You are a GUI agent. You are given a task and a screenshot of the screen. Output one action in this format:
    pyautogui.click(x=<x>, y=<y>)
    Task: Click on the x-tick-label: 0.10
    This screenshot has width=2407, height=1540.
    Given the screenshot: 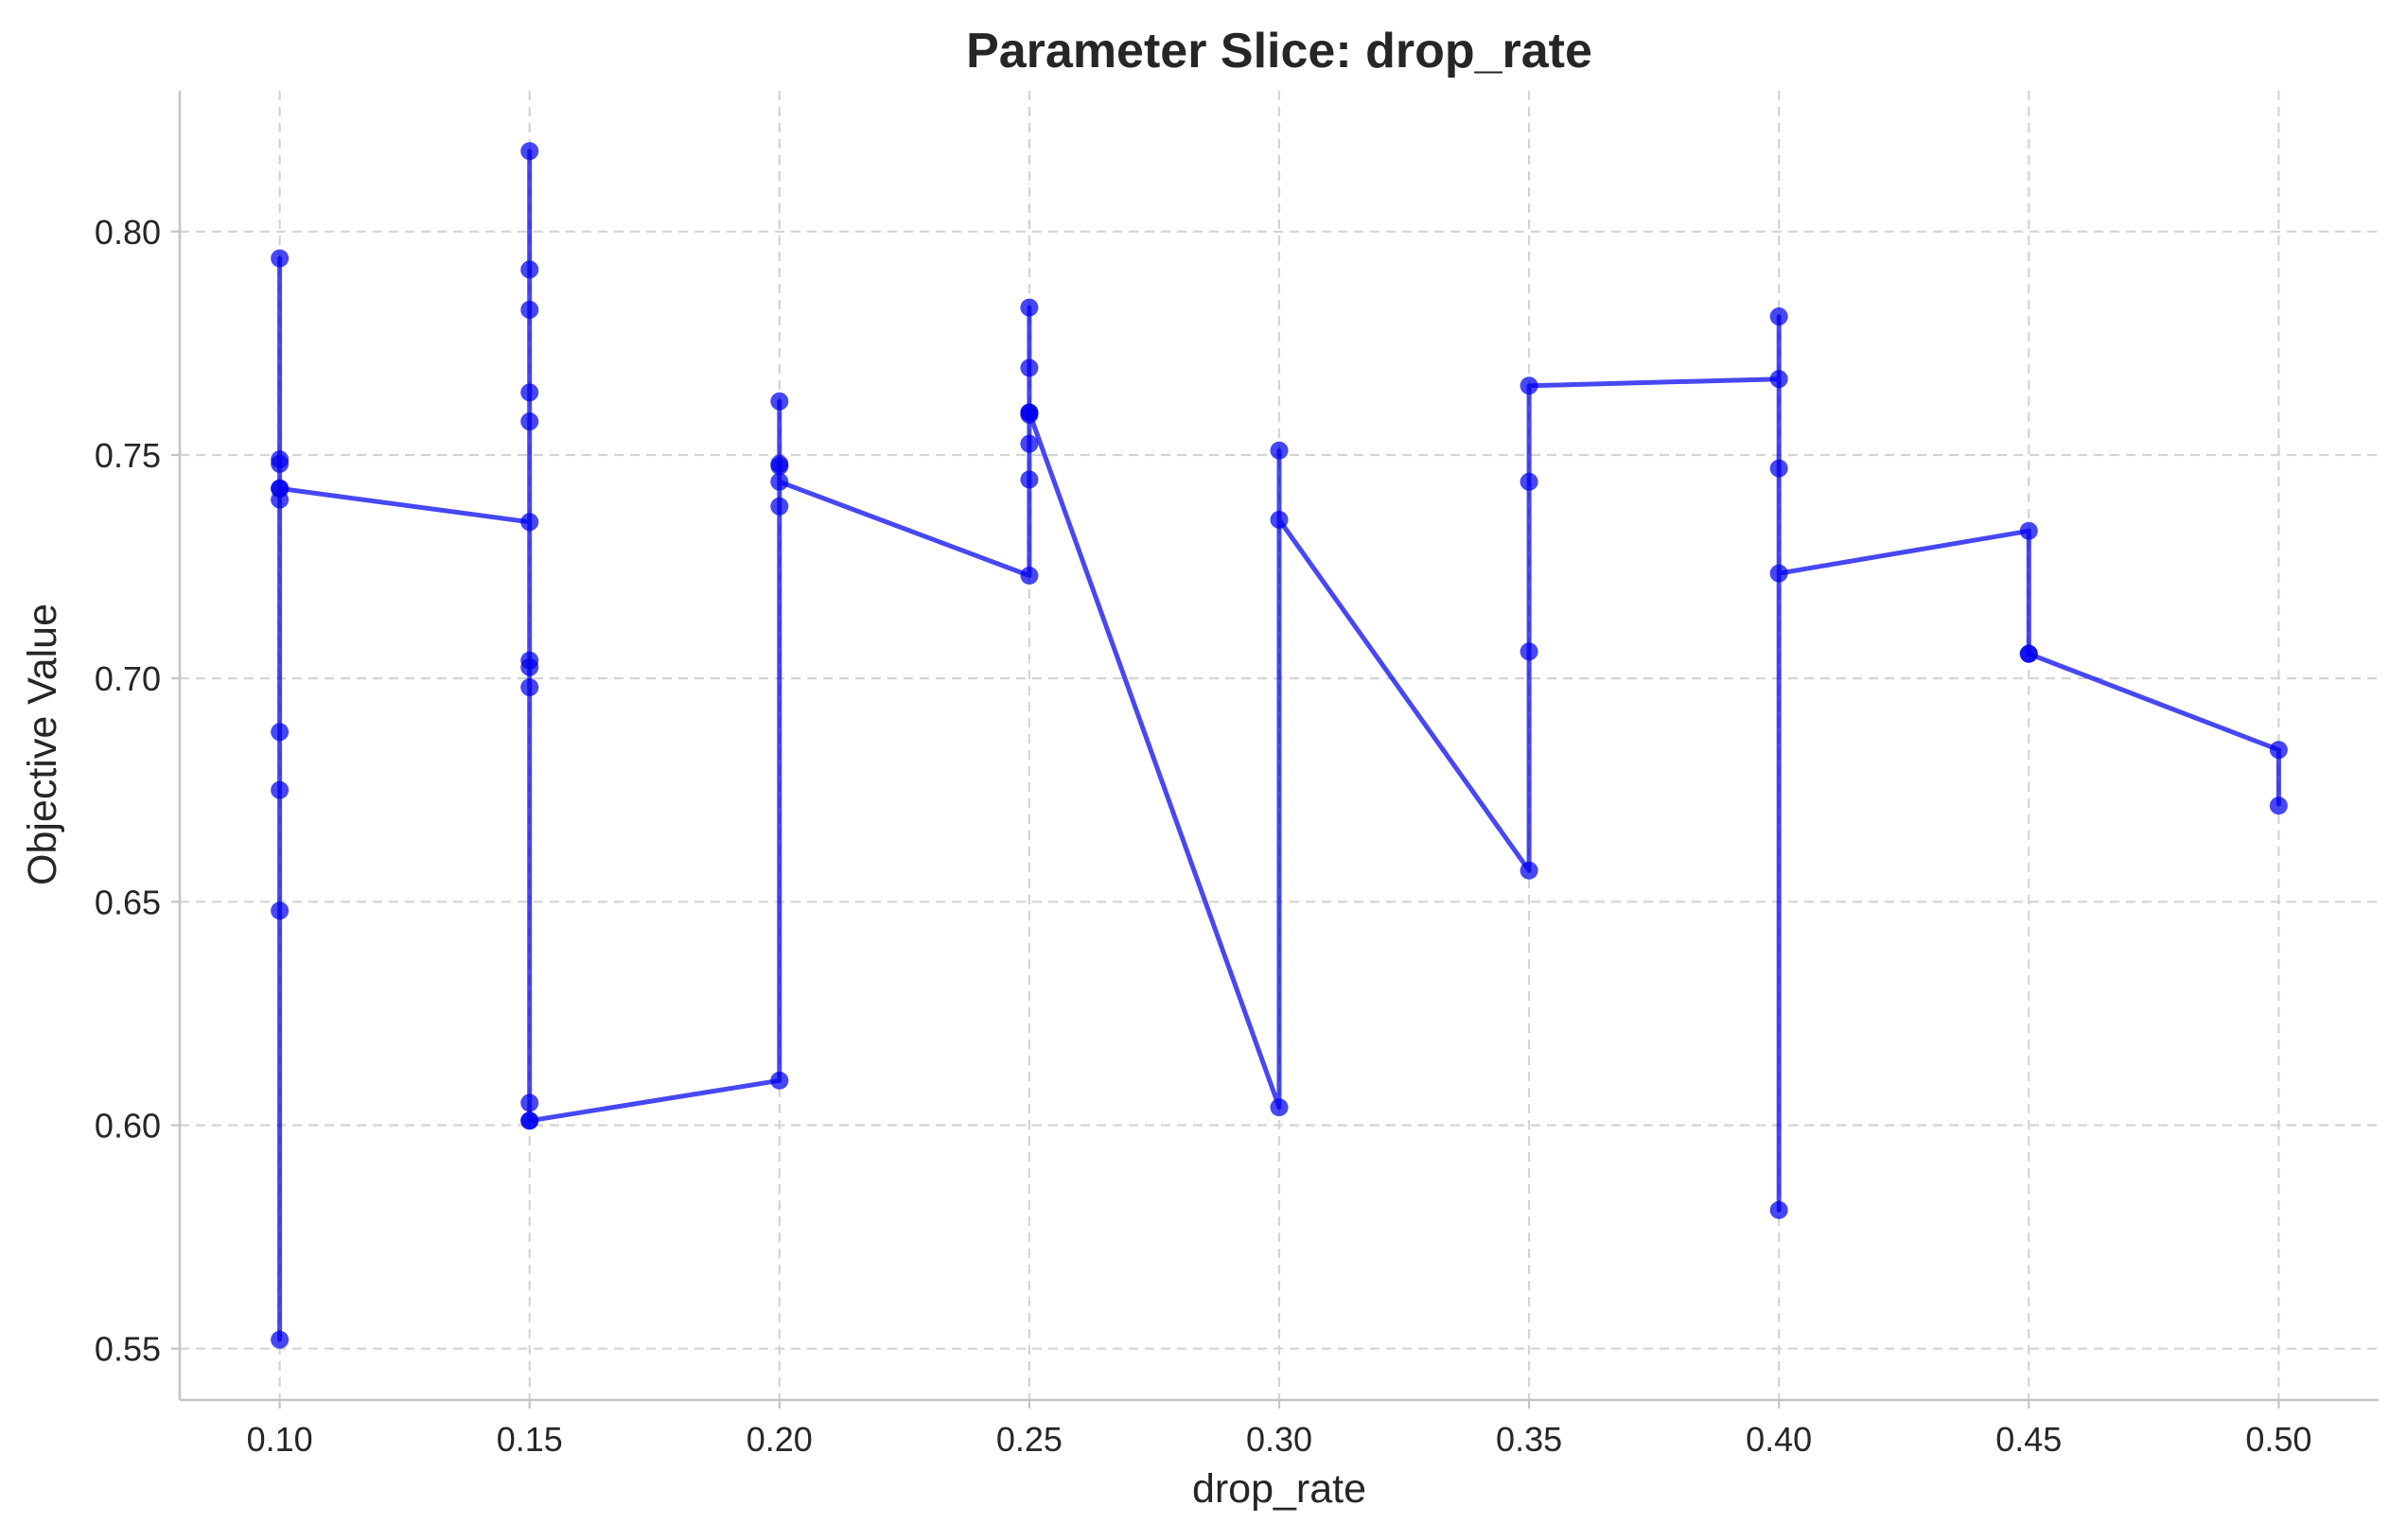 What is the action you would take?
    pyautogui.click(x=280, y=1439)
    